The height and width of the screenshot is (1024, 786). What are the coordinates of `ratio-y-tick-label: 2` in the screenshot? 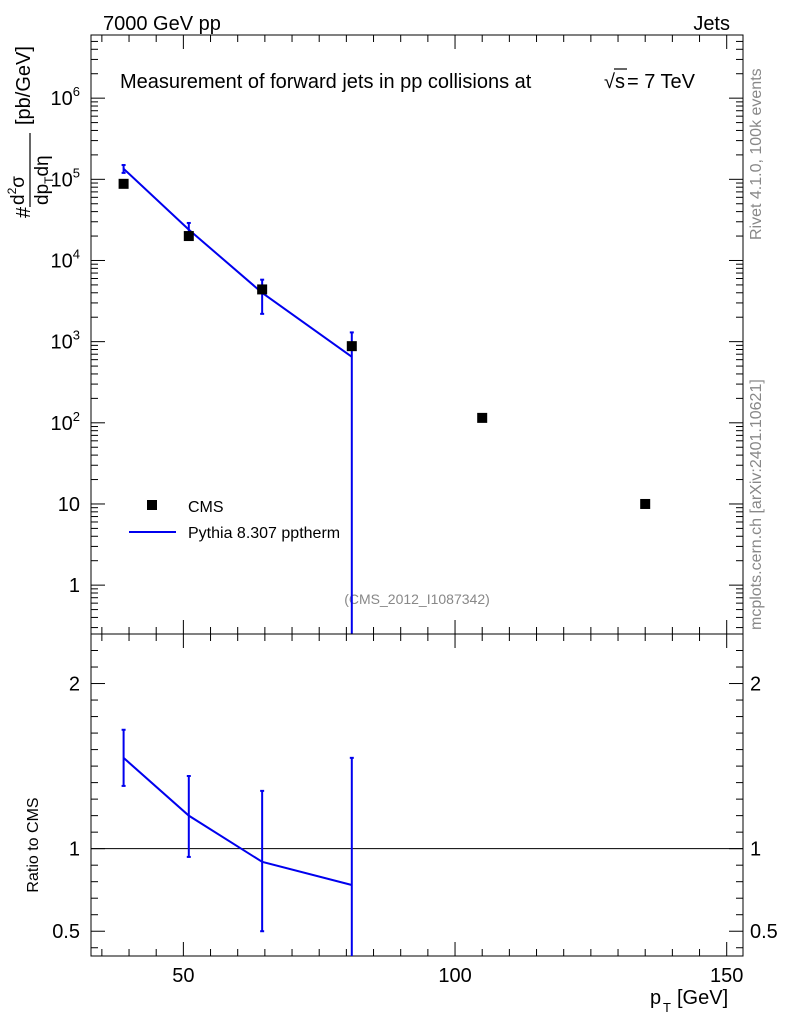 It's located at (74, 685).